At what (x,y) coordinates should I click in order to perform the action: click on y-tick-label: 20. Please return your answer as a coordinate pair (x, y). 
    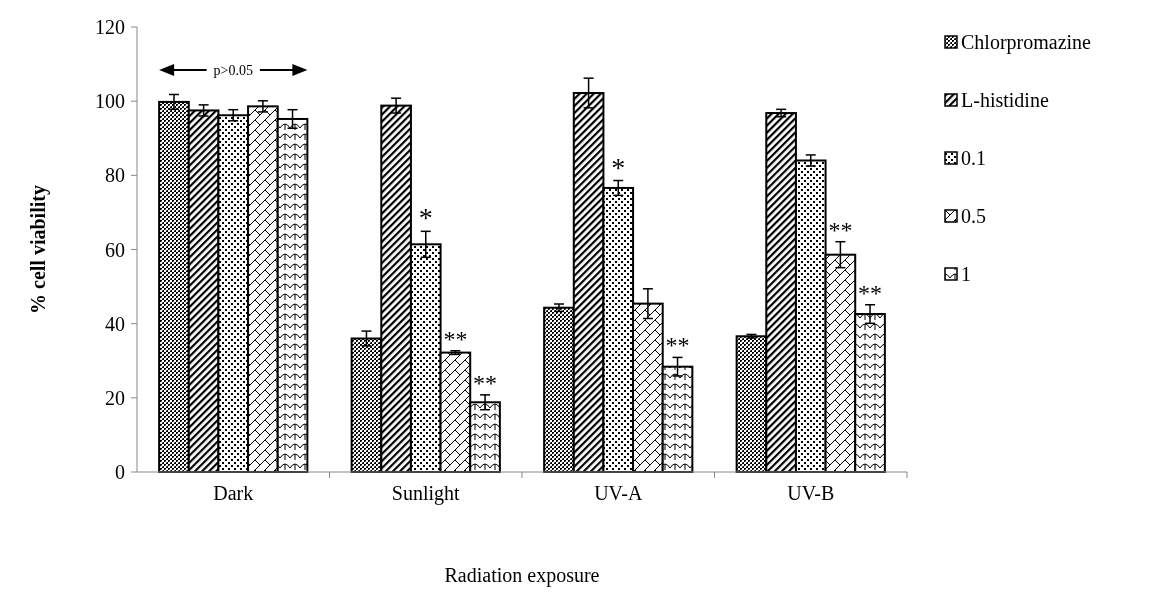
    Looking at the image, I should click on (115, 397).